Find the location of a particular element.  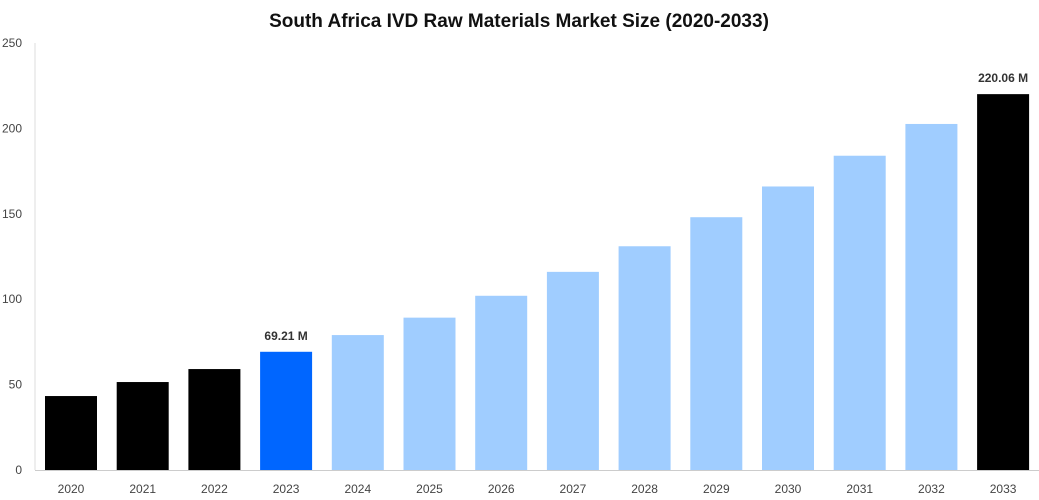

y-tick-label: 250 is located at coordinates (12, 43).